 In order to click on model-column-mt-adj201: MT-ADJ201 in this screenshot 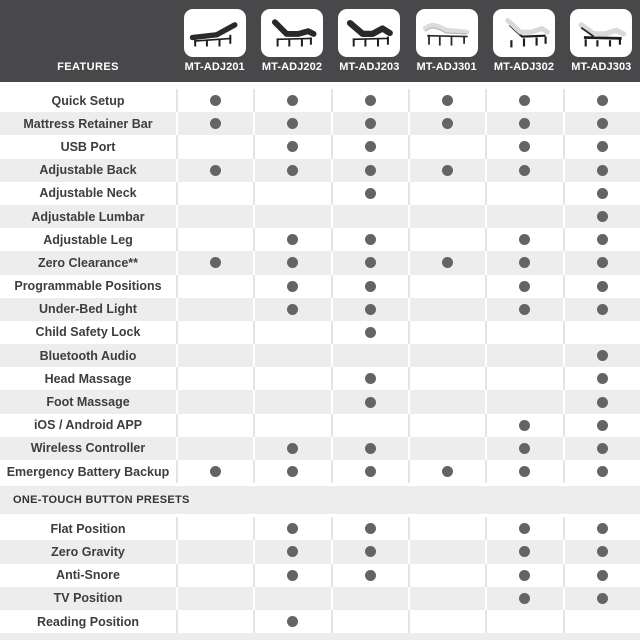, I will do `click(214, 41)`.